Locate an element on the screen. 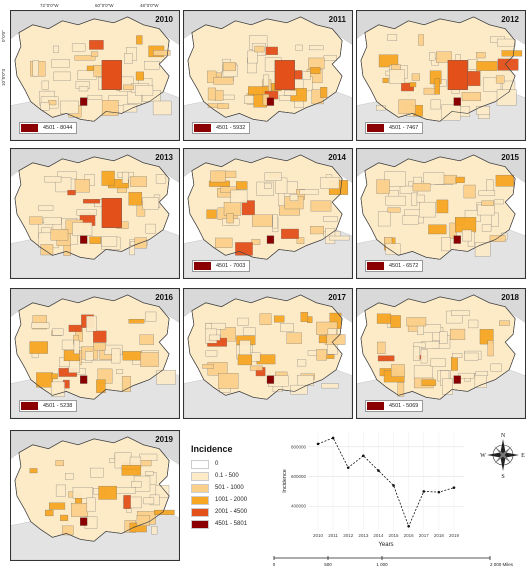 The image size is (531, 568). scale-label: 500 is located at coordinates (328, 564).